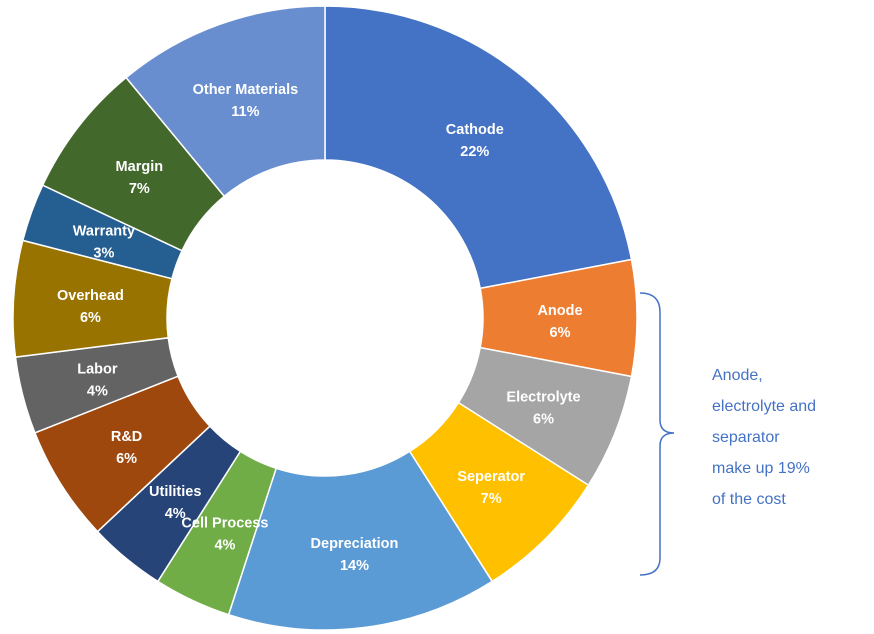 The width and height of the screenshot is (874, 634). Describe the element at coordinates (559, 322) in the screenshot. I see `slice-label-anode: Anode 6%` at that location.